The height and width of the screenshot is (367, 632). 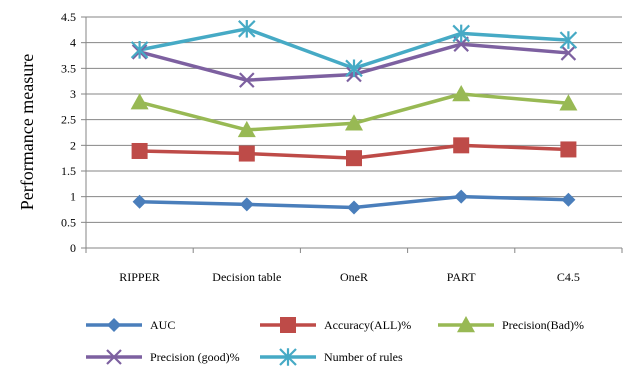 I want to click on y-tick-label: 4.5, so click(x=68, y=17).